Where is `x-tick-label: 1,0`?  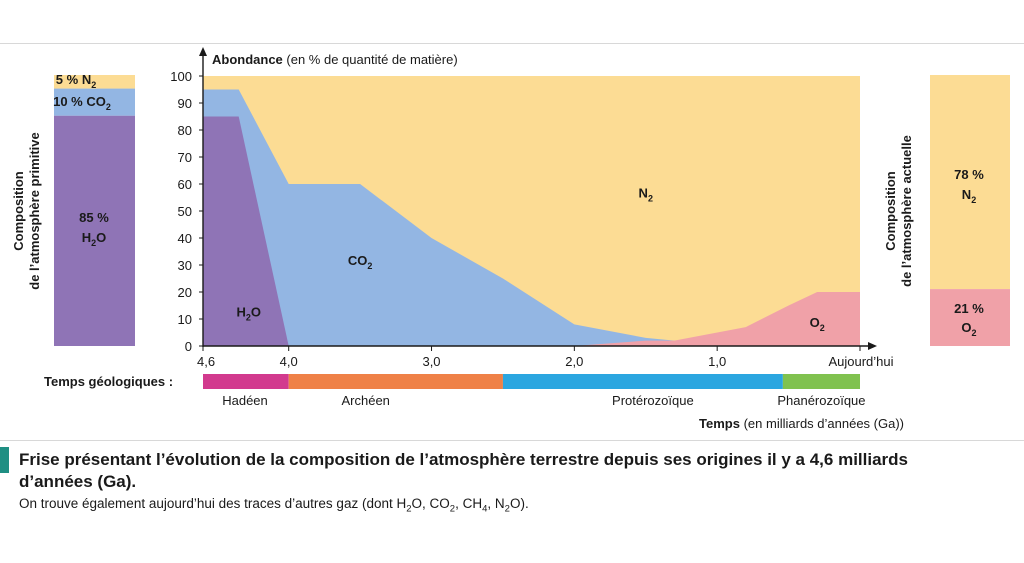
x-tick-label: 1,0 is located at coordinates (717, 361).